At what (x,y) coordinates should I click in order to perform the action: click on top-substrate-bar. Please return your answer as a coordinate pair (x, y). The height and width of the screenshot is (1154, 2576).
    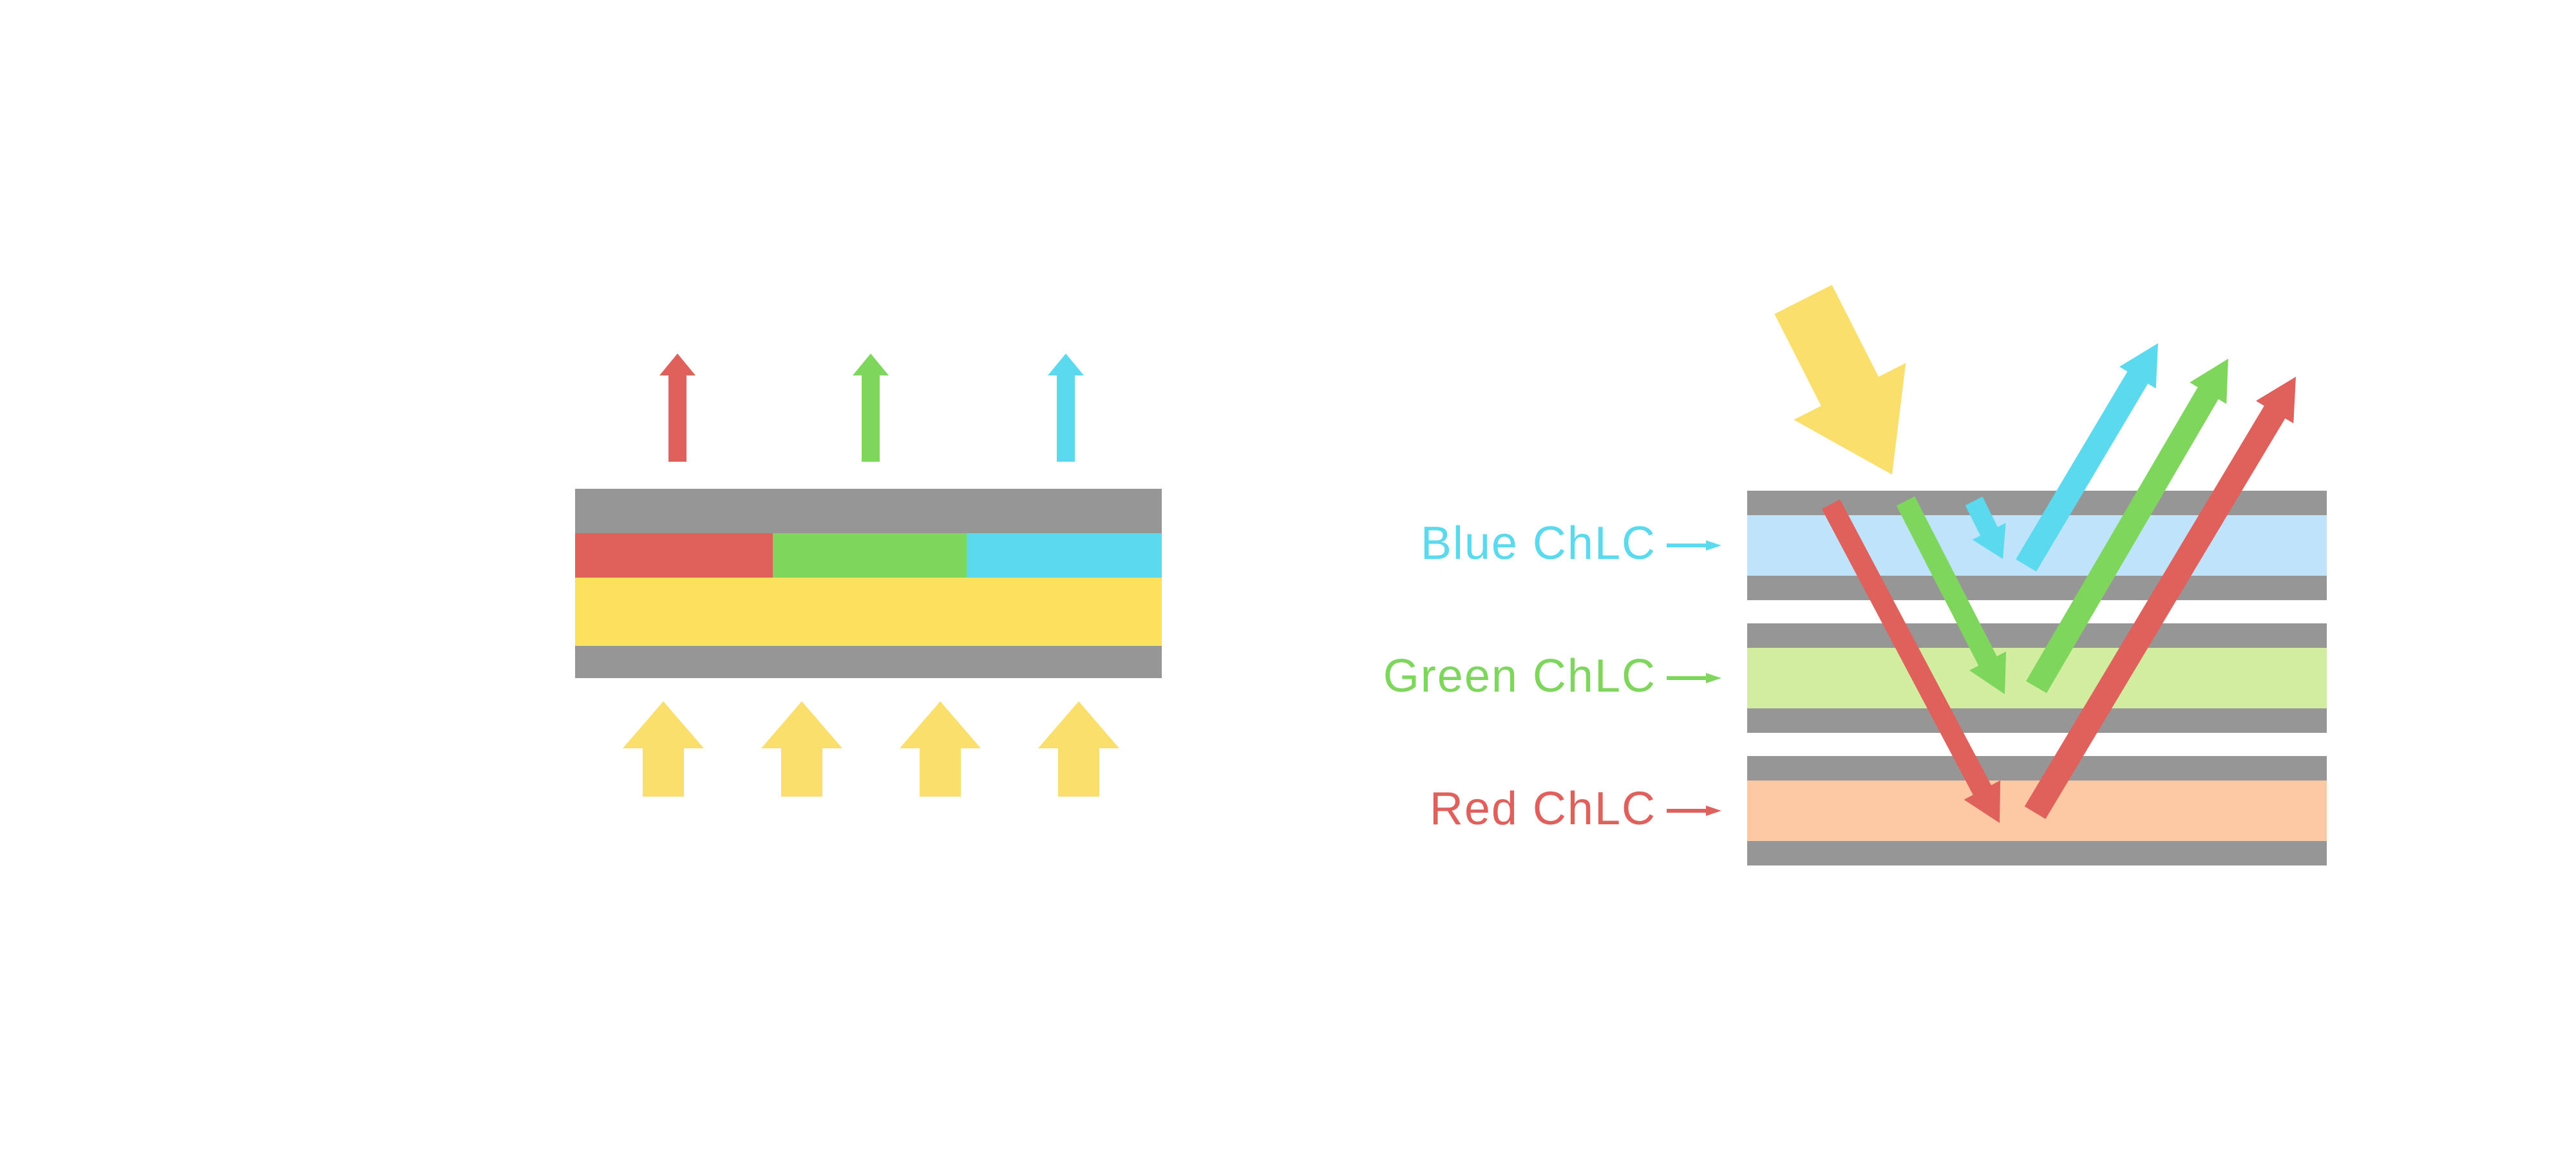
    Looking at the image, I should click on (869, 511).